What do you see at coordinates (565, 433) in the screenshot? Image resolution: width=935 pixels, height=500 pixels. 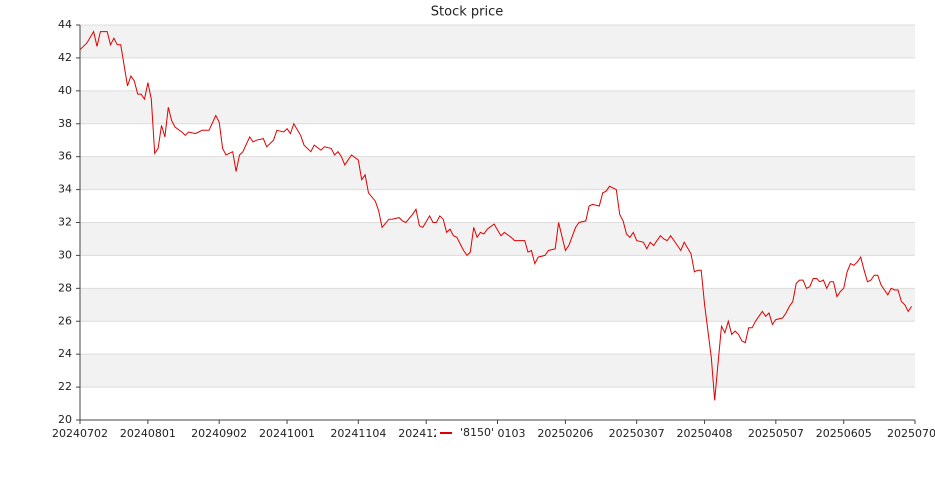 I see `x-tick-label: 20250206` at bounding box center [565, 433].